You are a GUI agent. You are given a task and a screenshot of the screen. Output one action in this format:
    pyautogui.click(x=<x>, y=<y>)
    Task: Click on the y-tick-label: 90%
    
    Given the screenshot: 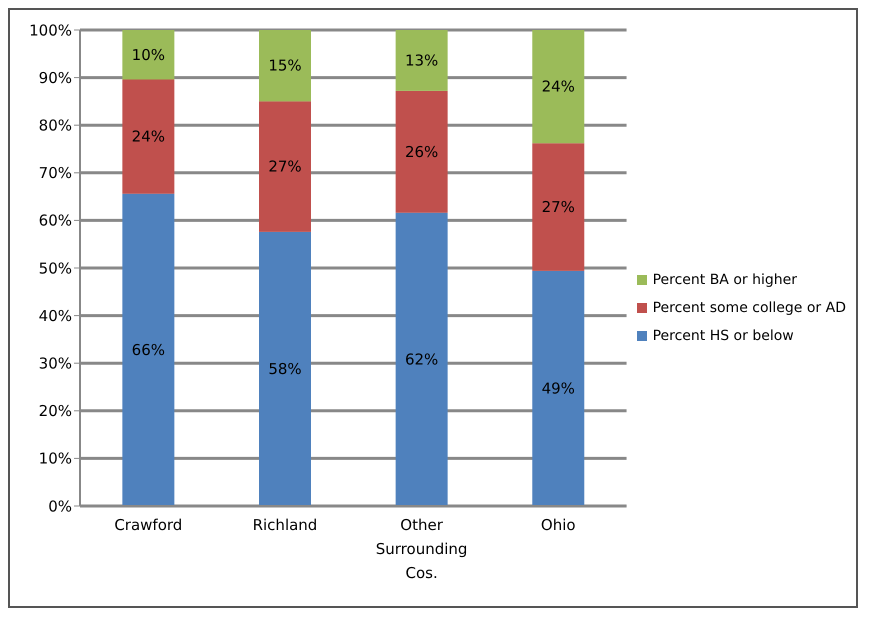 What is the action you would take?
    pyautogui.click(x=55, y=77)
    